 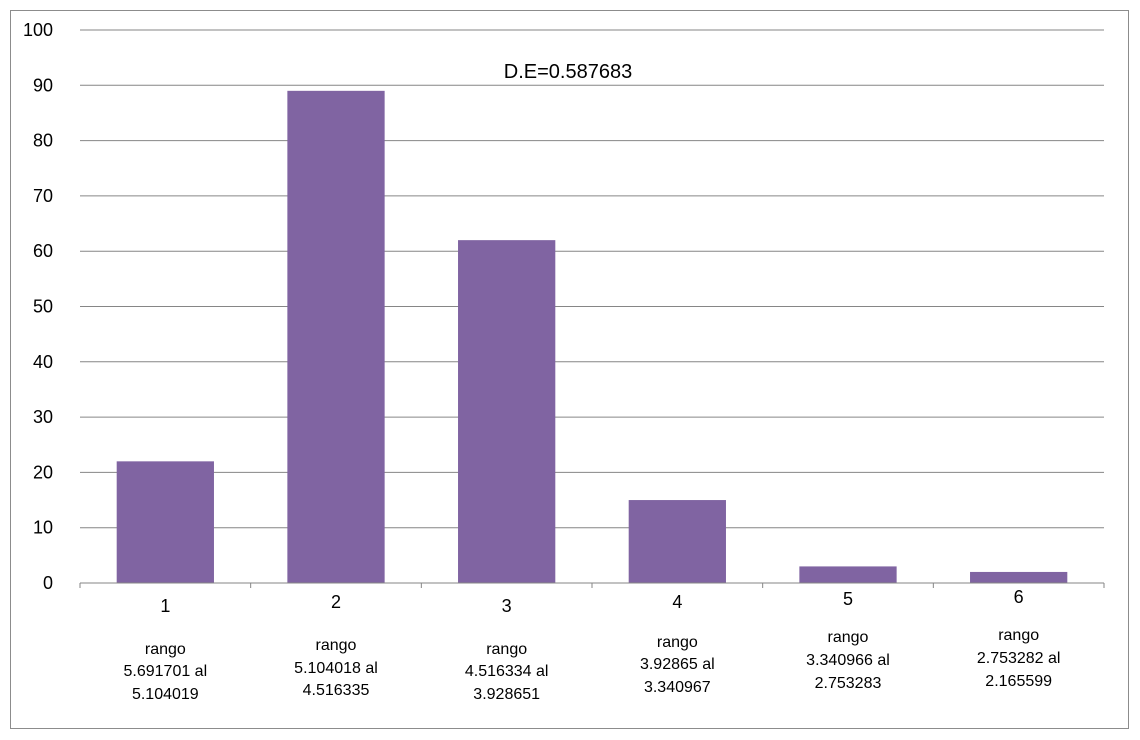 What do you see at coordinates (336, 668) in the screenshot?
I see `x-range-label: 5.104018 al` at bounding box center [336, 668].